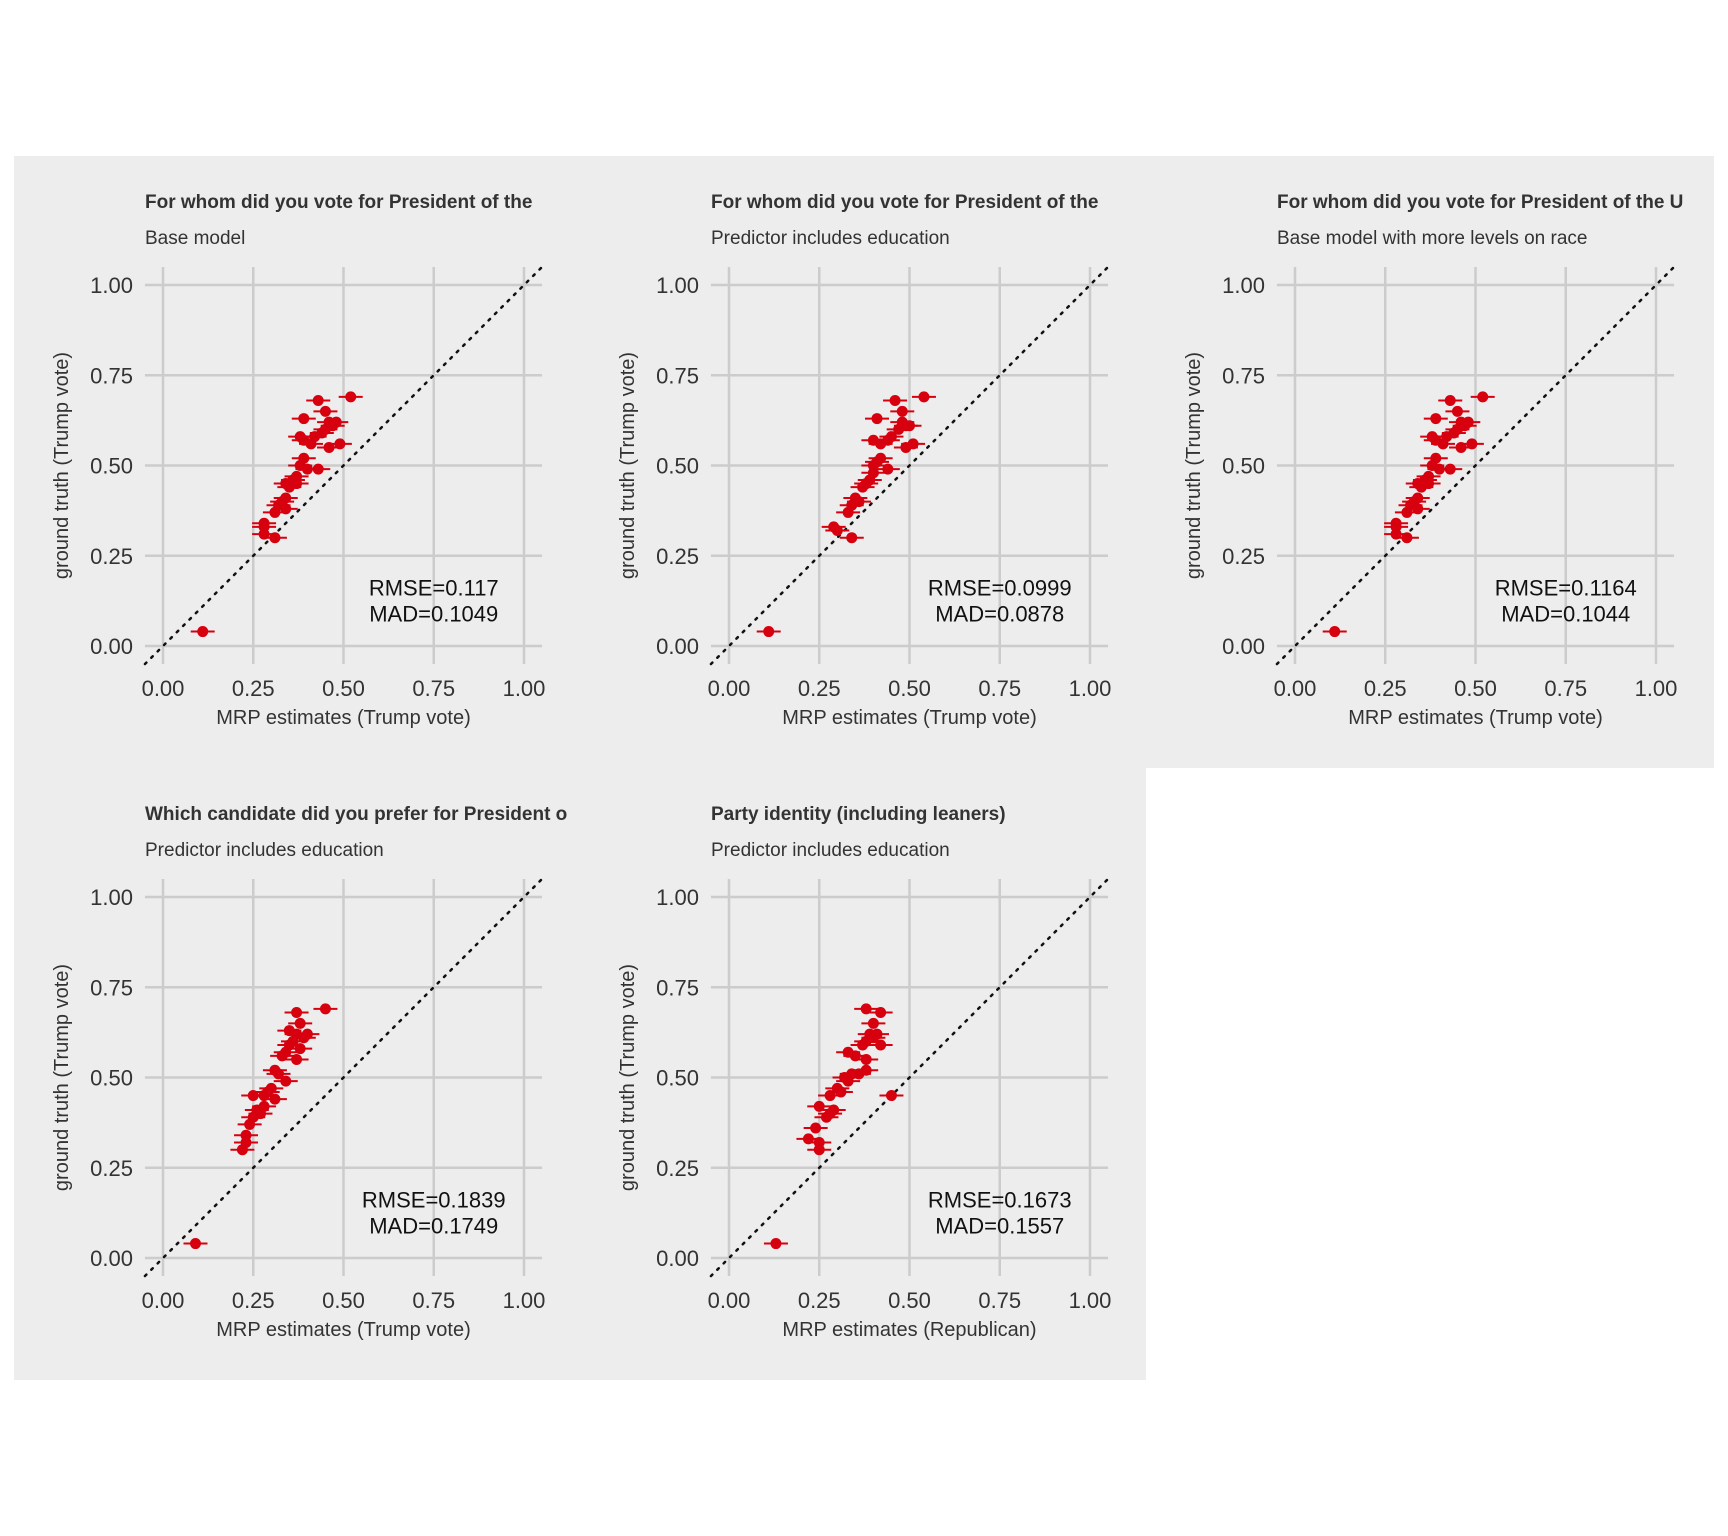 The width and height of the screenshot is (1728, 1536). Describe the element at coordinates (1000, 1199) in the screenshot. I see `rmse-label: RMSE=0.1673` at that location.